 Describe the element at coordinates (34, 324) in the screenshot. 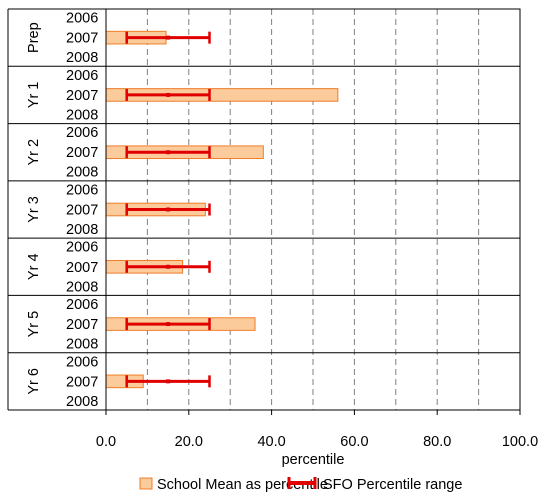

I see `group-label: Yr 5` at that location.